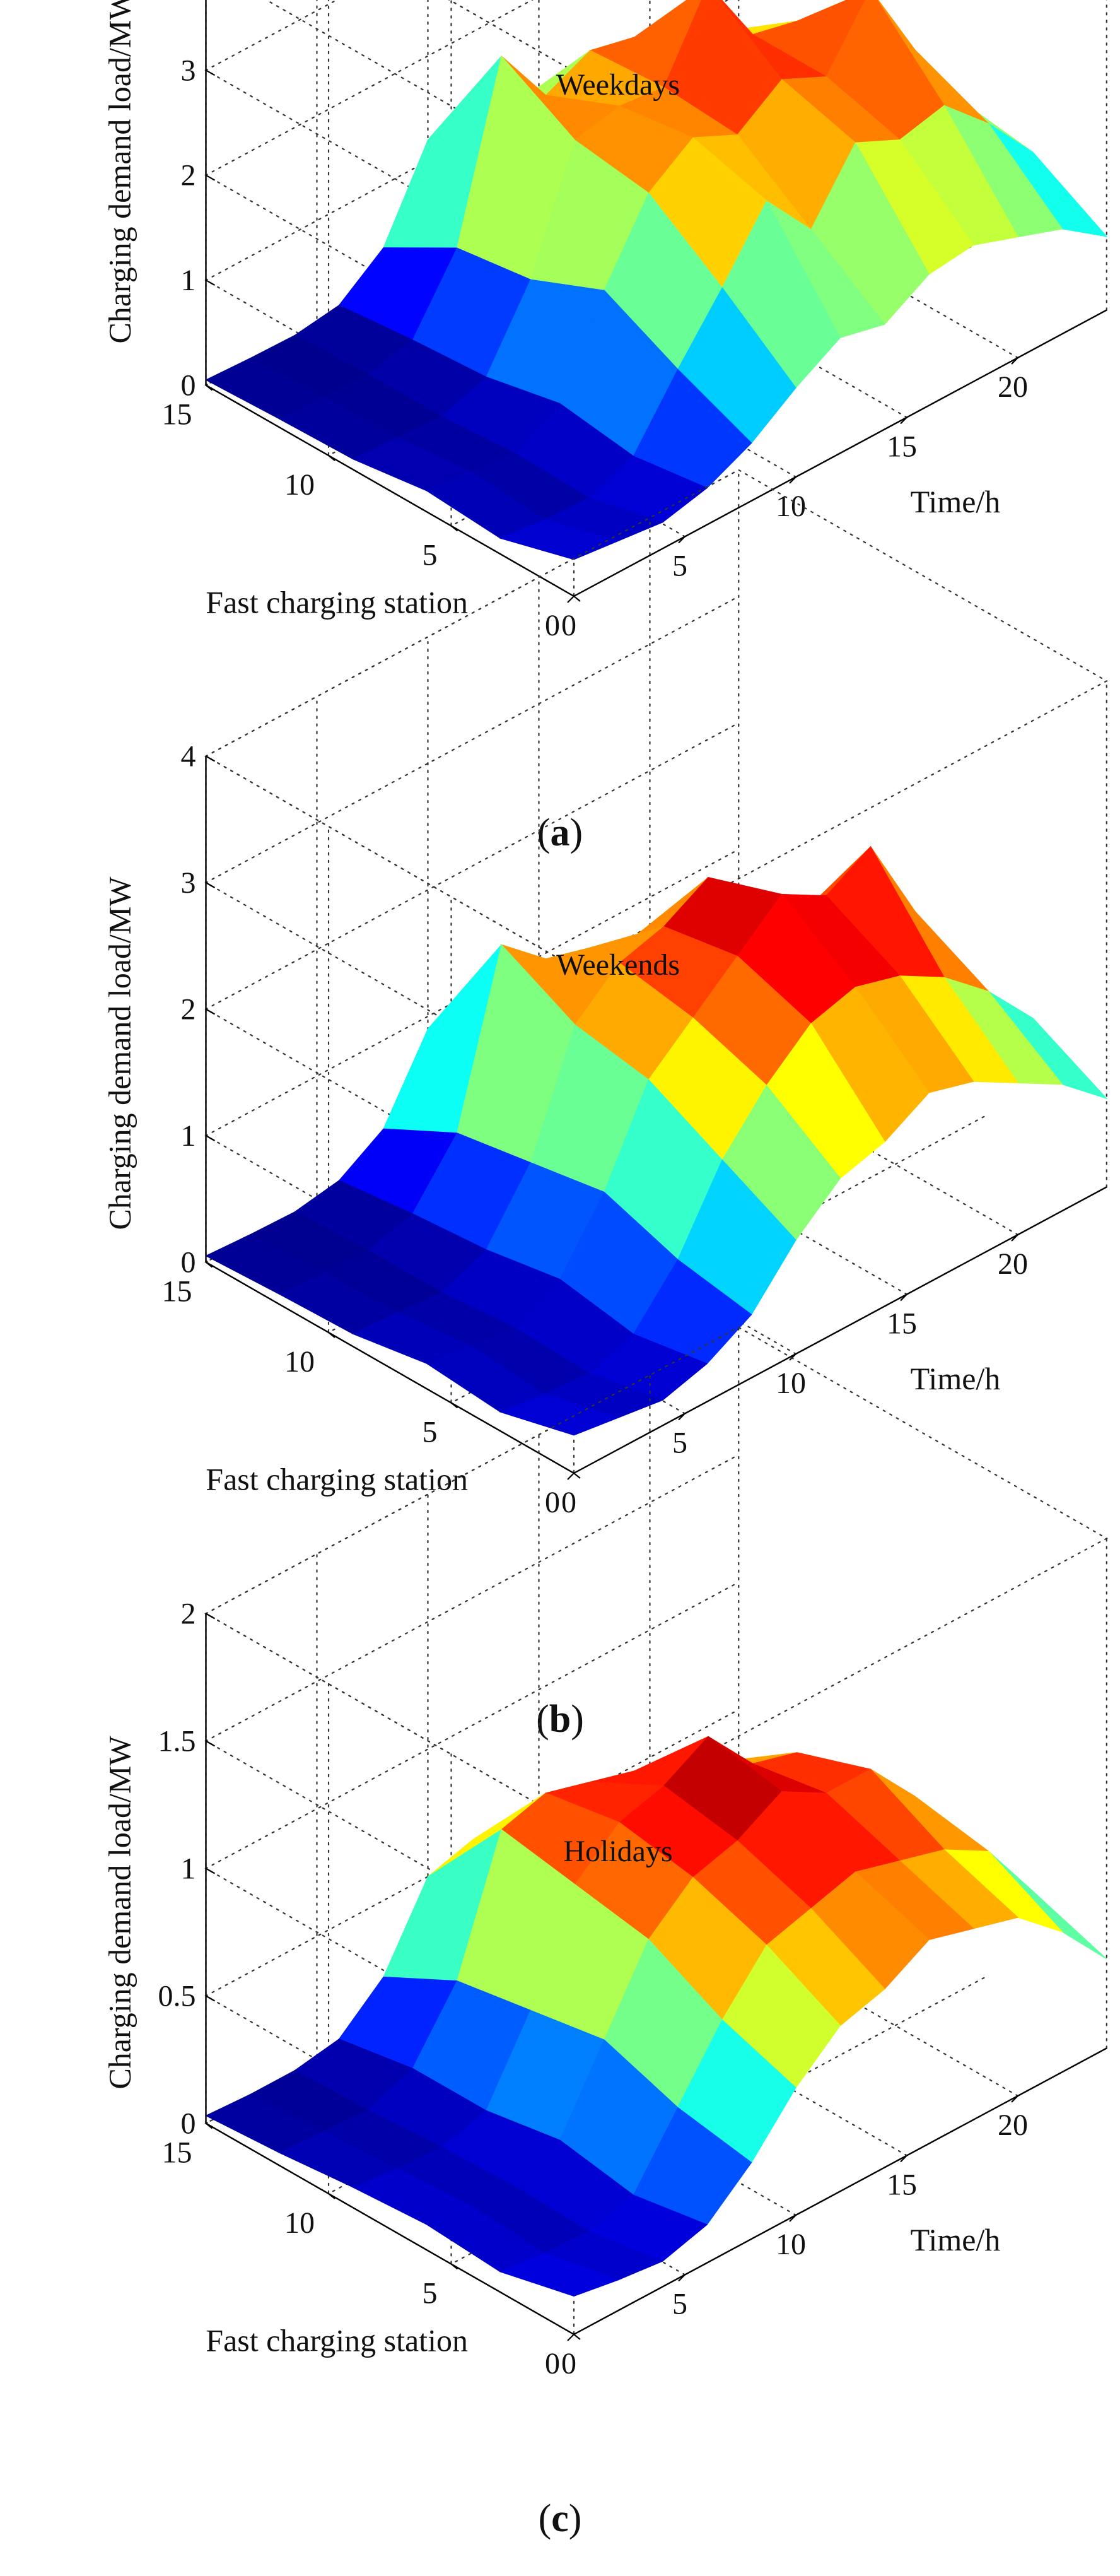 The height and width of the screenshot is (2576, 1120). I want to click on panel-caption: (c), so click(560, 2518).